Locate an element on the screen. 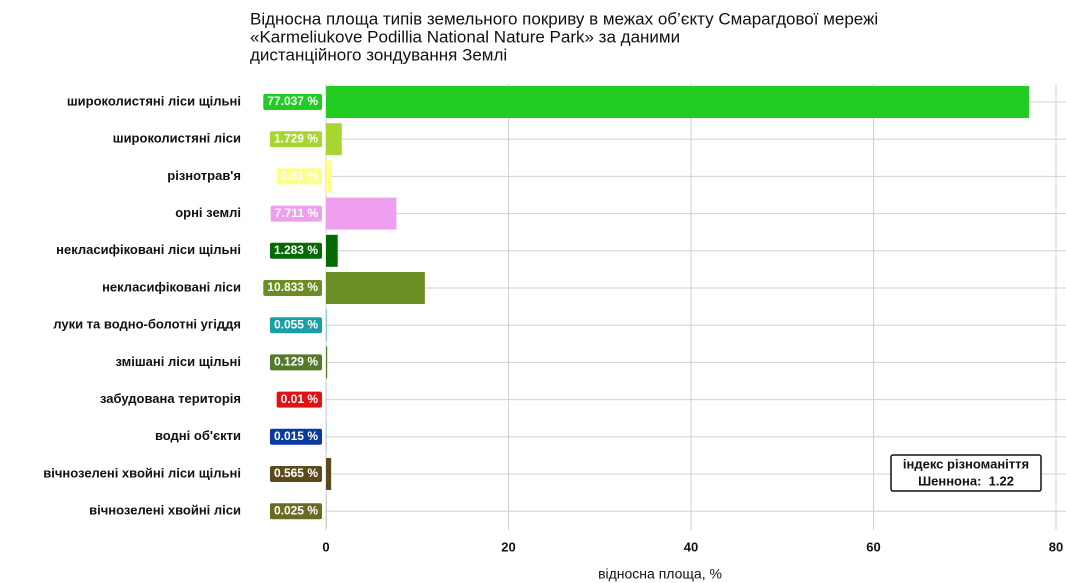  x-tick-label: 20 is located at coordinates (508, 546).